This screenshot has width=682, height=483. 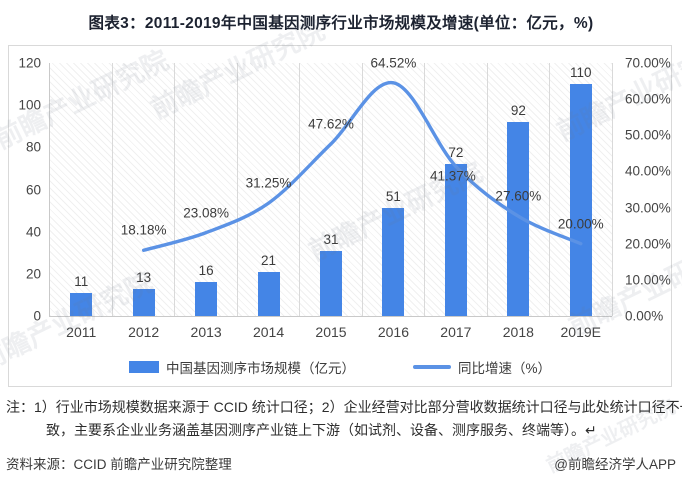 I want to click on bar-2018, so click(x=518, y=219).